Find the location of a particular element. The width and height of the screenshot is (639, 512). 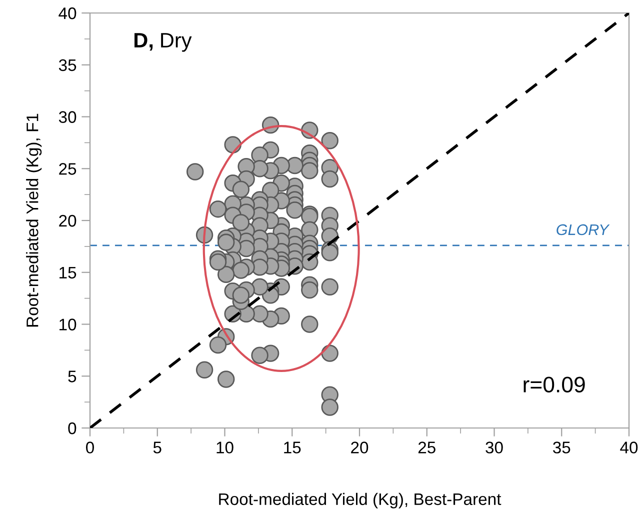

y-tick-label: 30 is located at coordinates (67, 117).